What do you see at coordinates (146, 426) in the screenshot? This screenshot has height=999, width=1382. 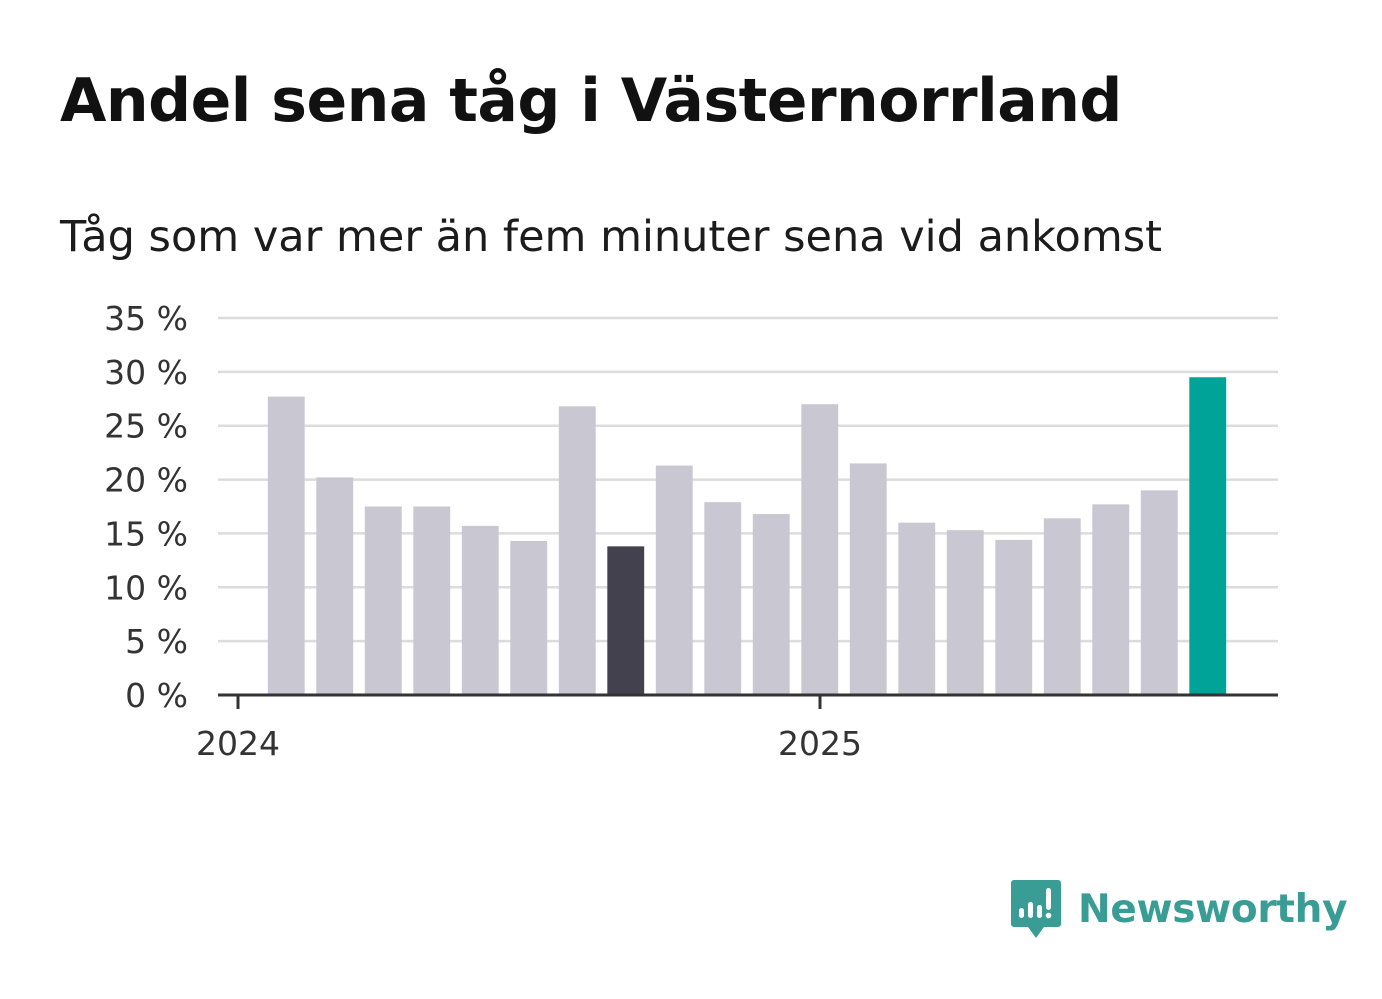 I see `y-tick-label: 25 %` at bounding box center [146, 426].